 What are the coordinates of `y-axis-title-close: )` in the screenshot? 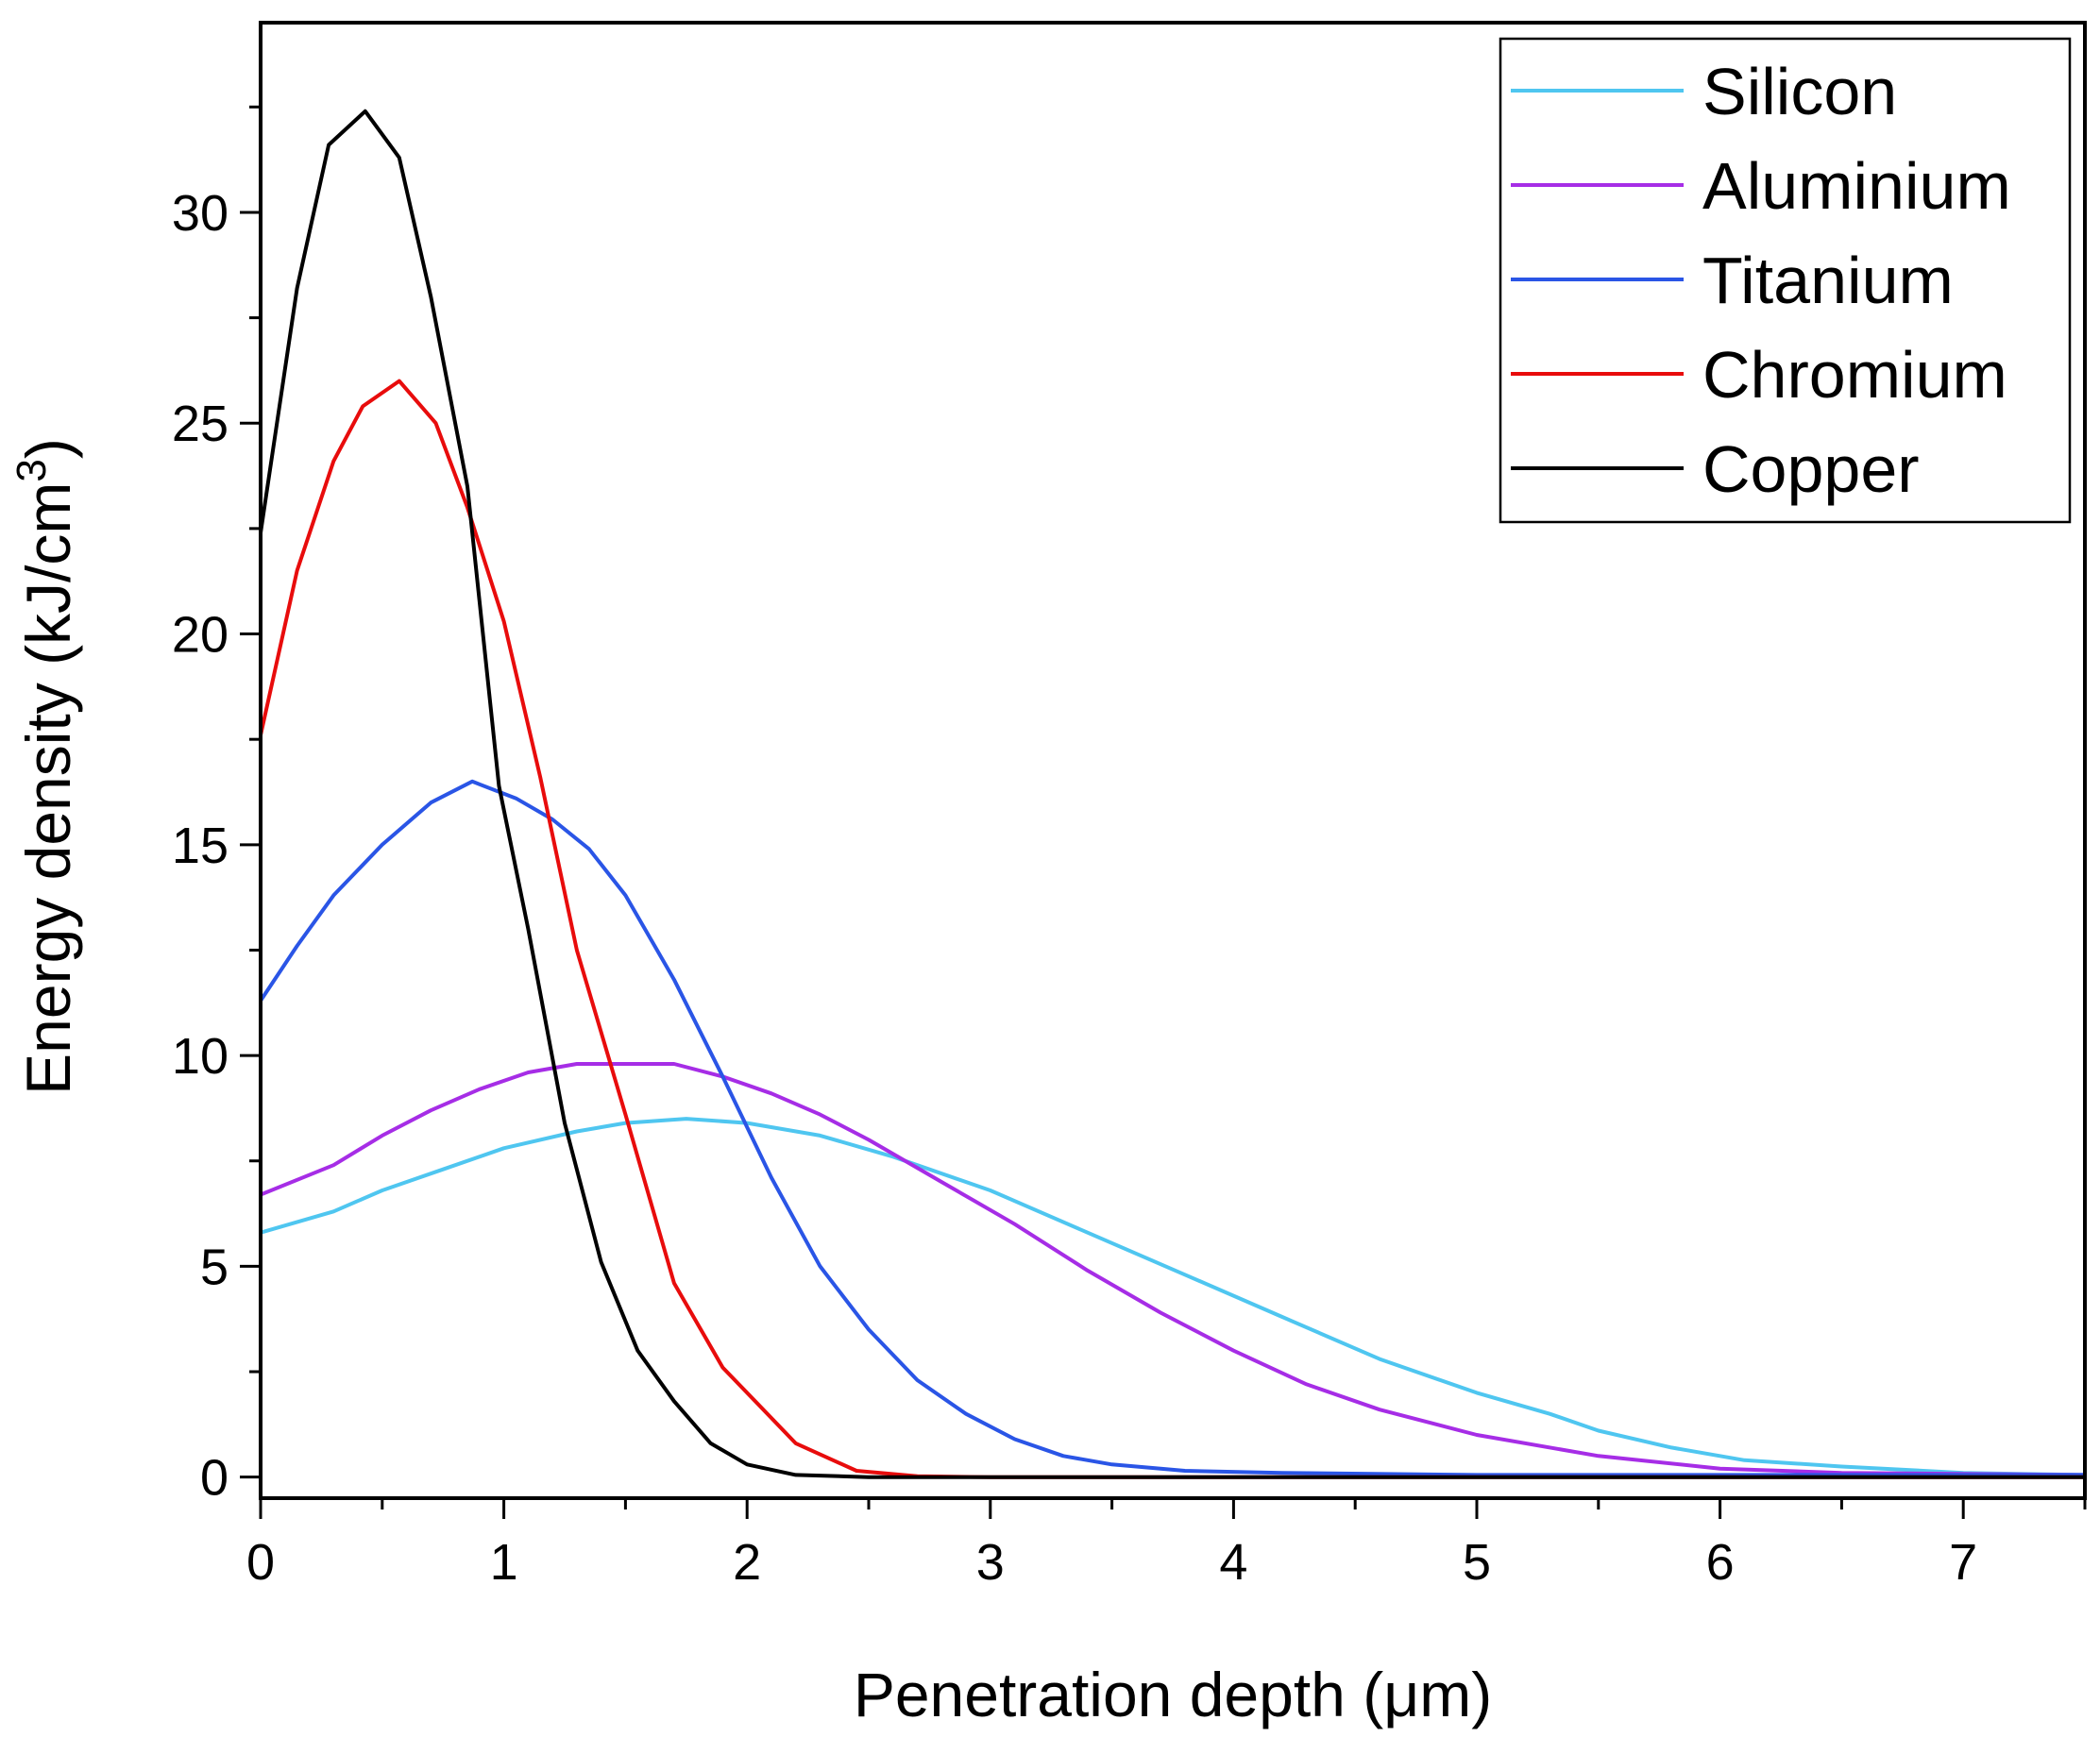 It's located at (48, 448).